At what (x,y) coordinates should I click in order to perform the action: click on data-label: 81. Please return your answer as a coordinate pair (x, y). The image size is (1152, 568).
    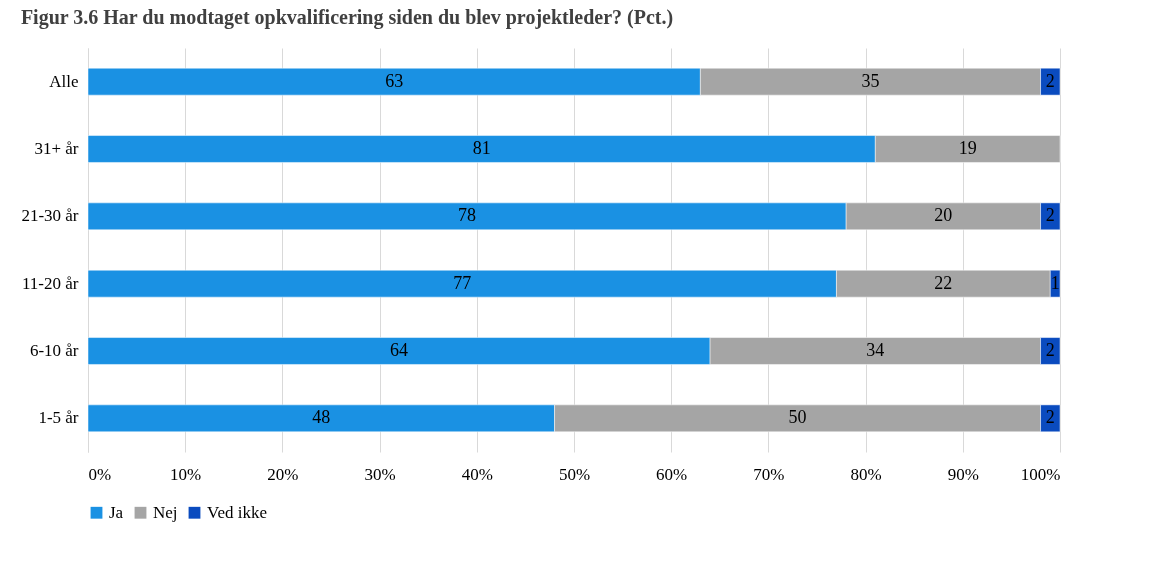
    Looking at the image, I should click on (481, 148).